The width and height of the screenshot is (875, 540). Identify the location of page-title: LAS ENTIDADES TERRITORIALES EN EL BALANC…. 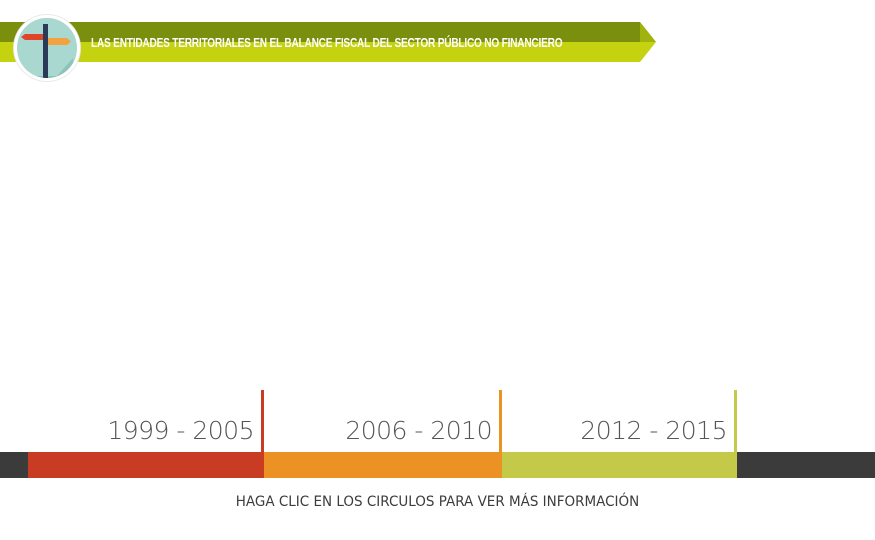
(327, 42).